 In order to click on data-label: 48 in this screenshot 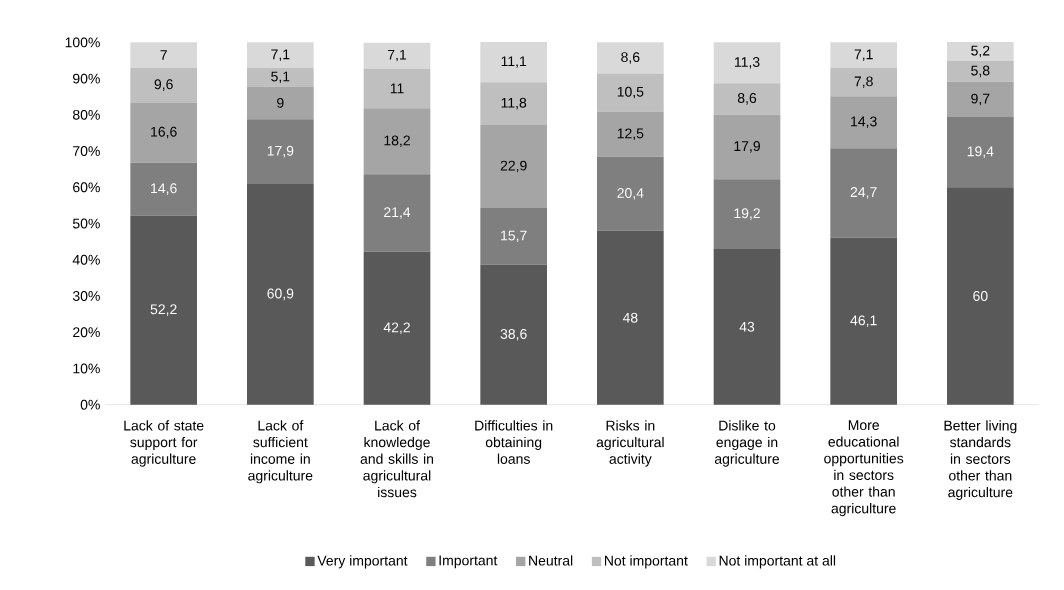, I will do `click(630, 317)`.